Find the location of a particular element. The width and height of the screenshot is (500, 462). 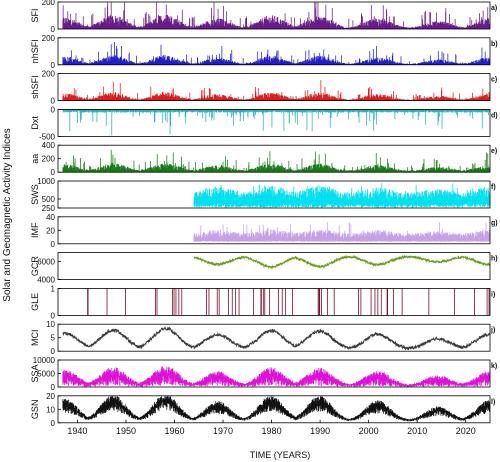

series-path-f is located at coordinates (341, 195).